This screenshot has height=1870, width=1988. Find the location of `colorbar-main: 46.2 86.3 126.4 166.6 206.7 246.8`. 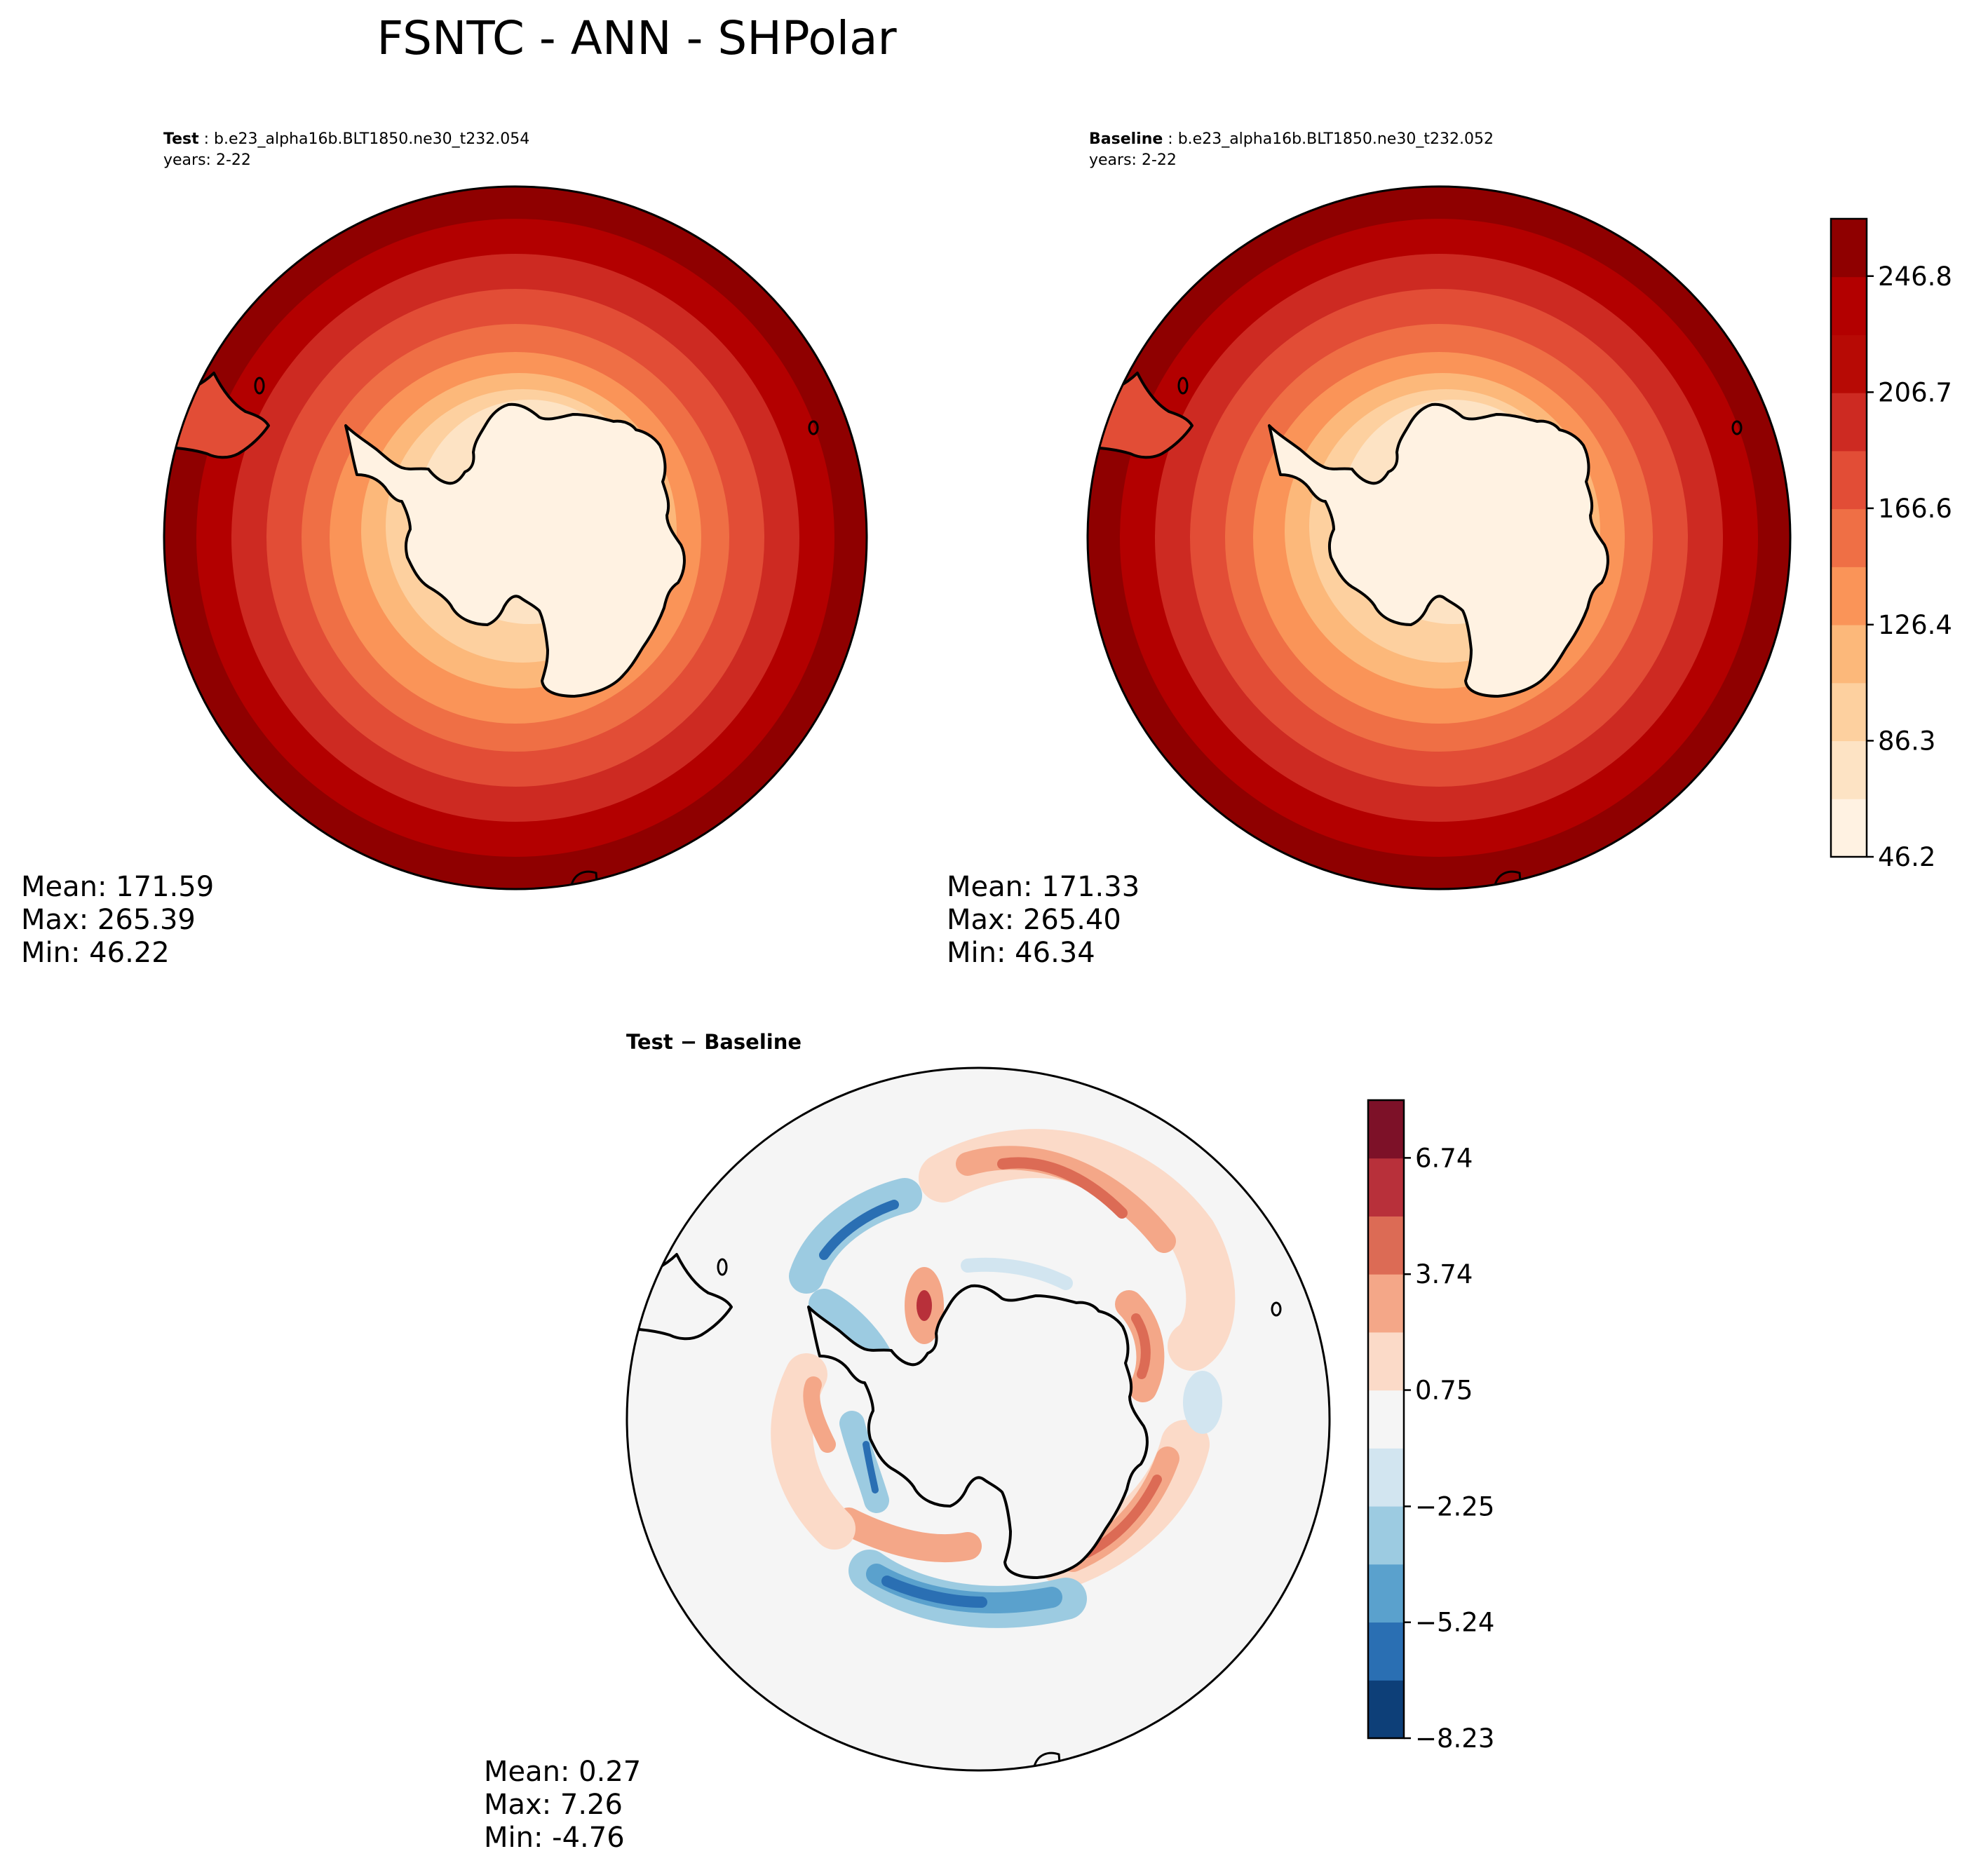

colorbar-main: 46.2 86.3 126.4 166.6 206.7 246.8 is located at coordinates (1891, 544).